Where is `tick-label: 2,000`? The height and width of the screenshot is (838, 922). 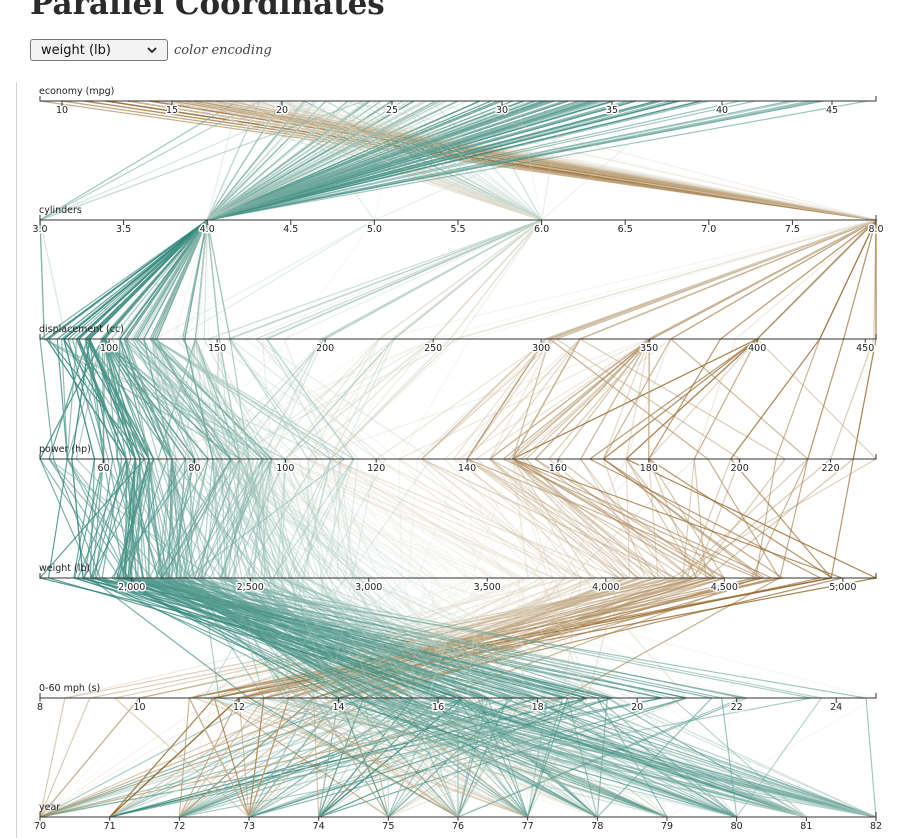
tick-label: 2,000 is located at coordinates (131, 587).